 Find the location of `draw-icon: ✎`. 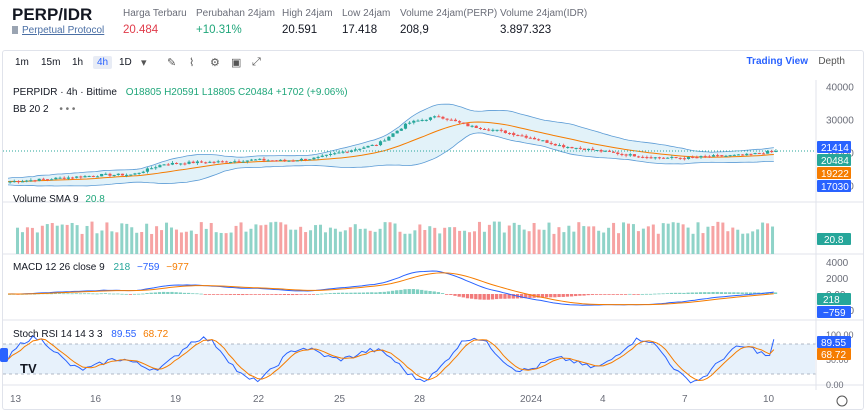

draw-icon: ✎ is located at coordinates (172, 63).